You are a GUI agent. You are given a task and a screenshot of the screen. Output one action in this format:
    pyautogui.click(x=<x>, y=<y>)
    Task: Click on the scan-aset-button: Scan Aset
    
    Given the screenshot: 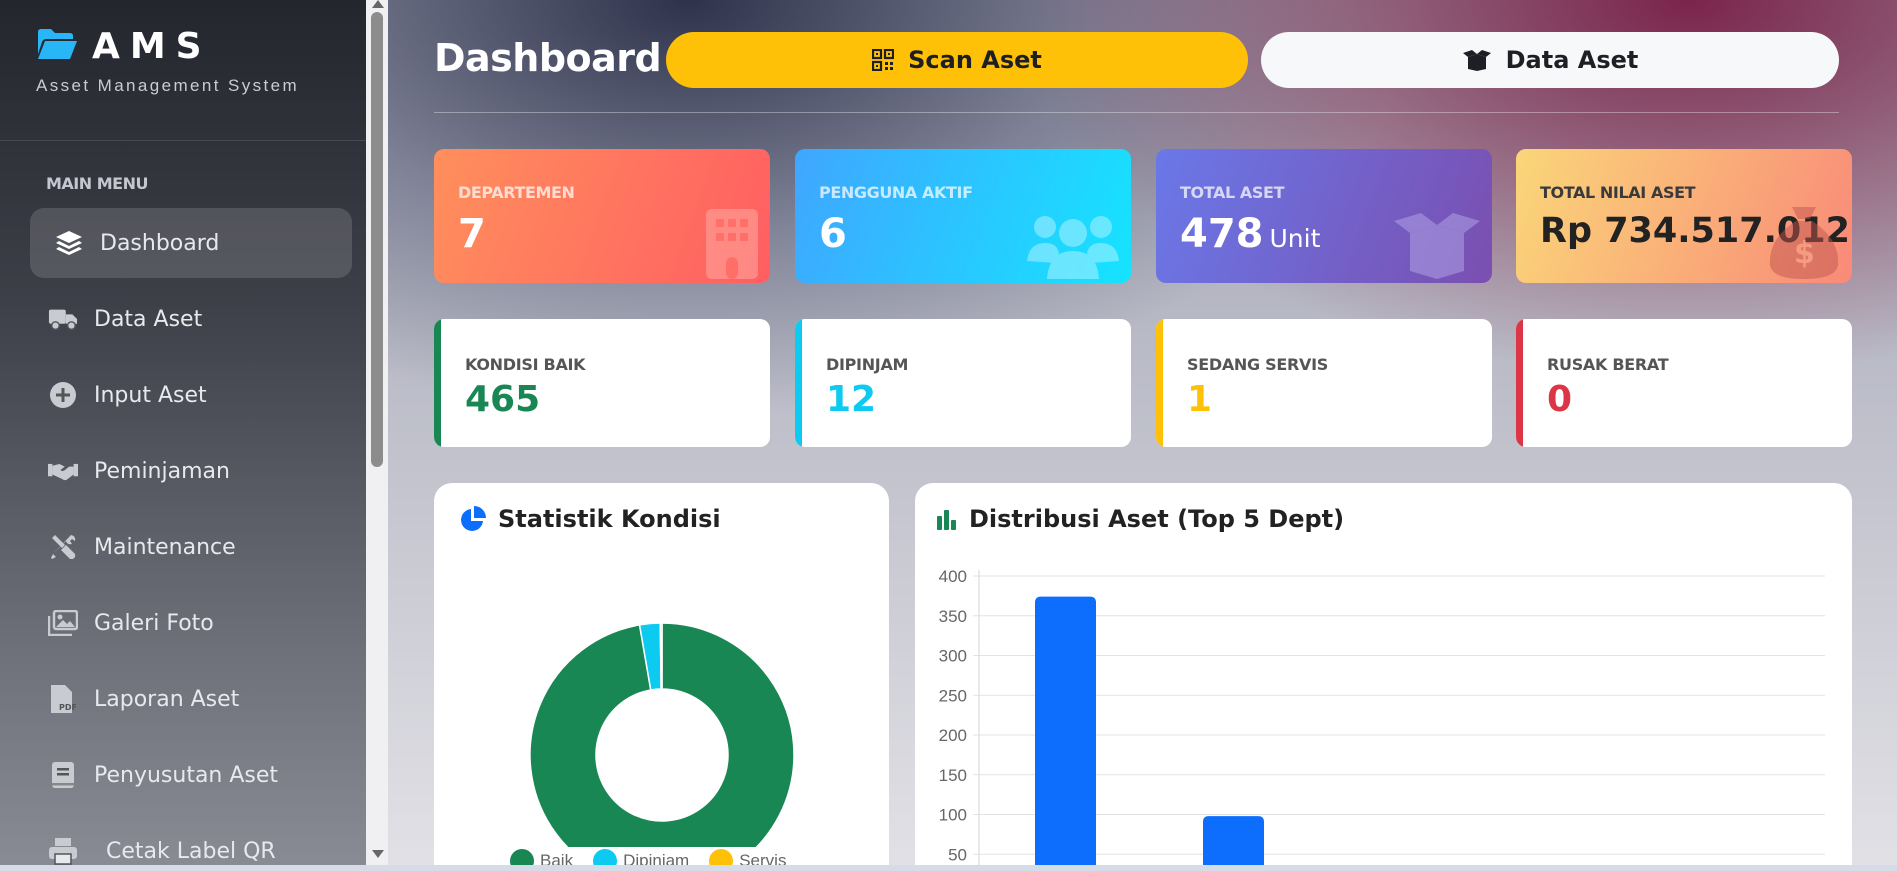 What is the action you would take?
    pyautogui.click(x=957, y=60)
    